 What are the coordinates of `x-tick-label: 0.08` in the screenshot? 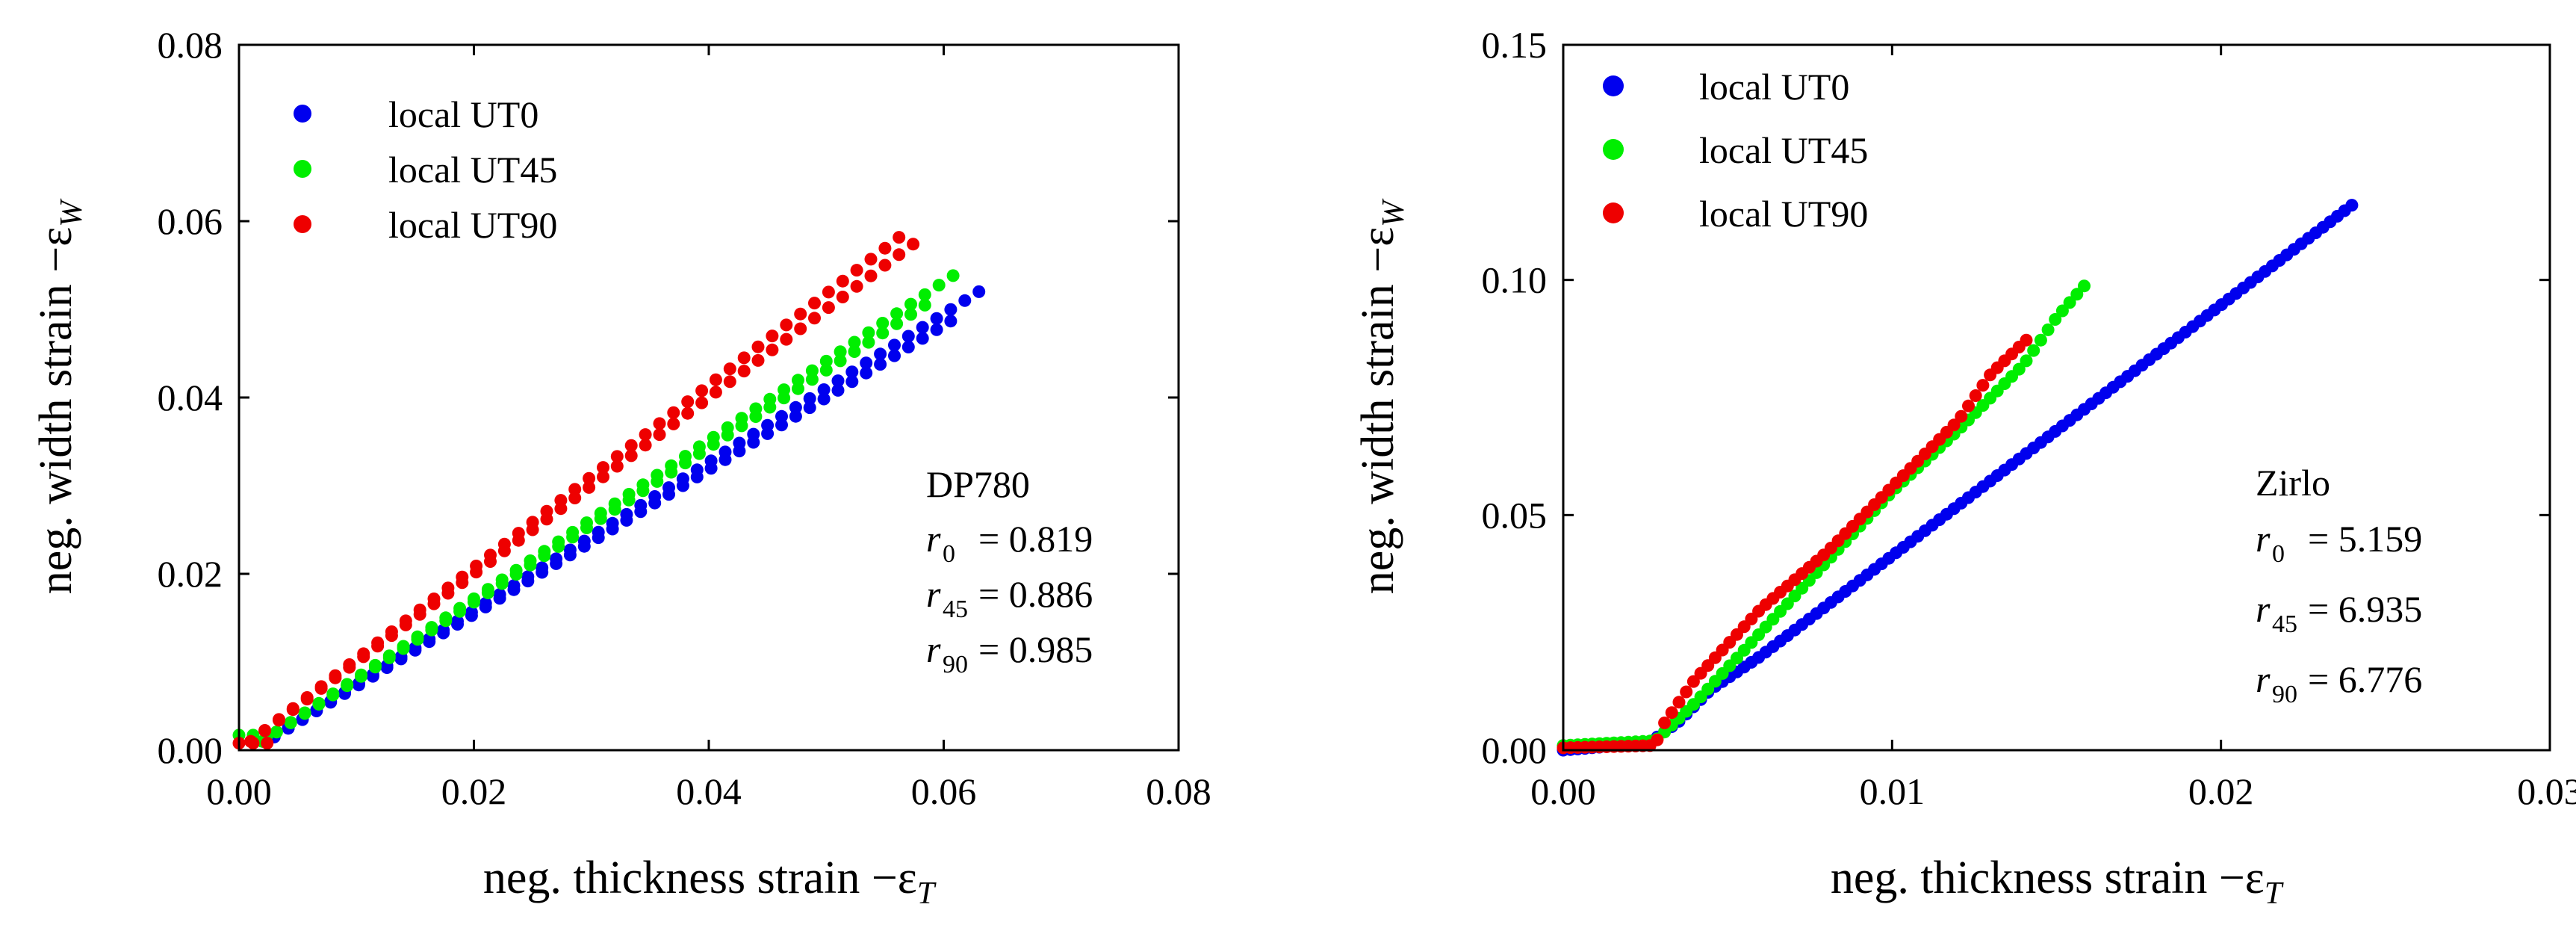 It's located at (1178, 791).